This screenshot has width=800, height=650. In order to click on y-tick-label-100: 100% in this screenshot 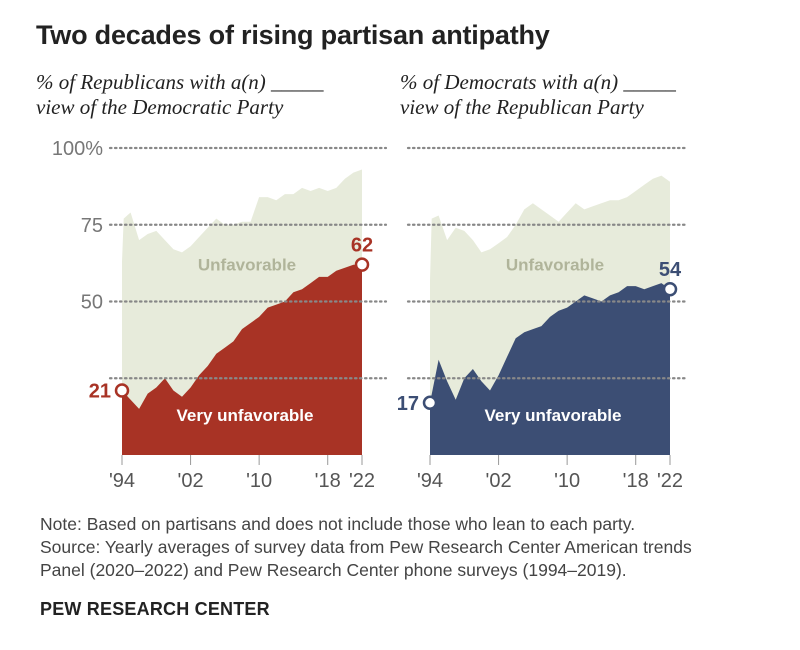, I will do `click(77, 149)`.